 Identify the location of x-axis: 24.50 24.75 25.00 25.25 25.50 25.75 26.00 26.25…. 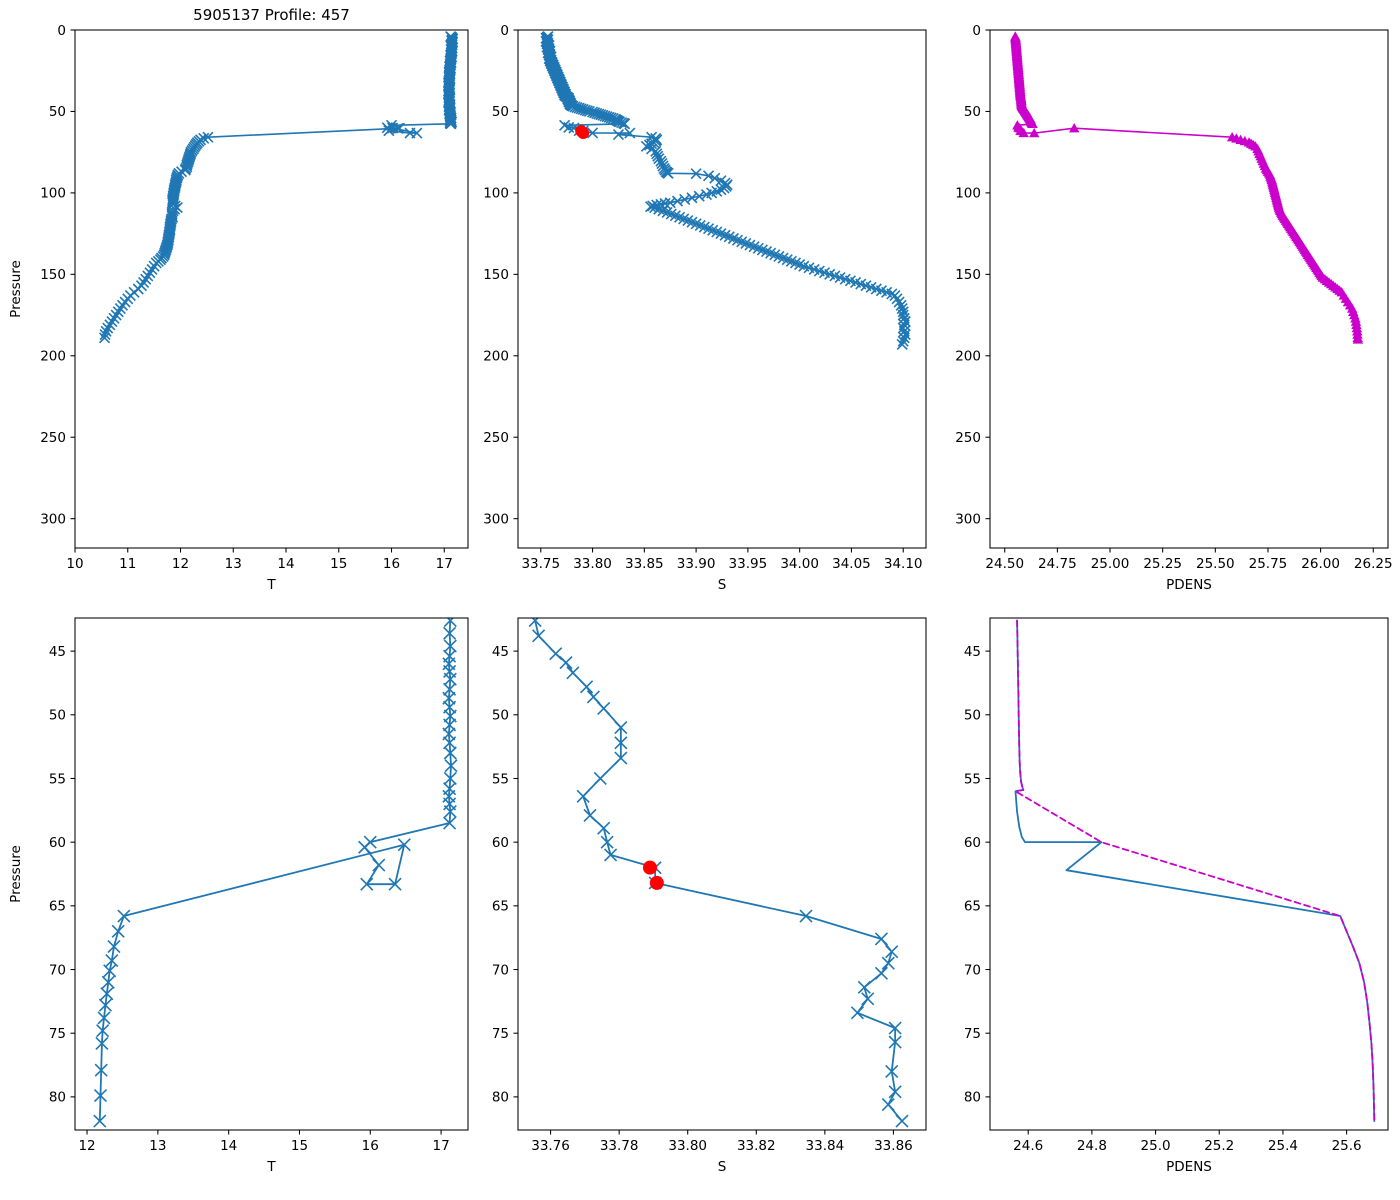
(1189, 570).